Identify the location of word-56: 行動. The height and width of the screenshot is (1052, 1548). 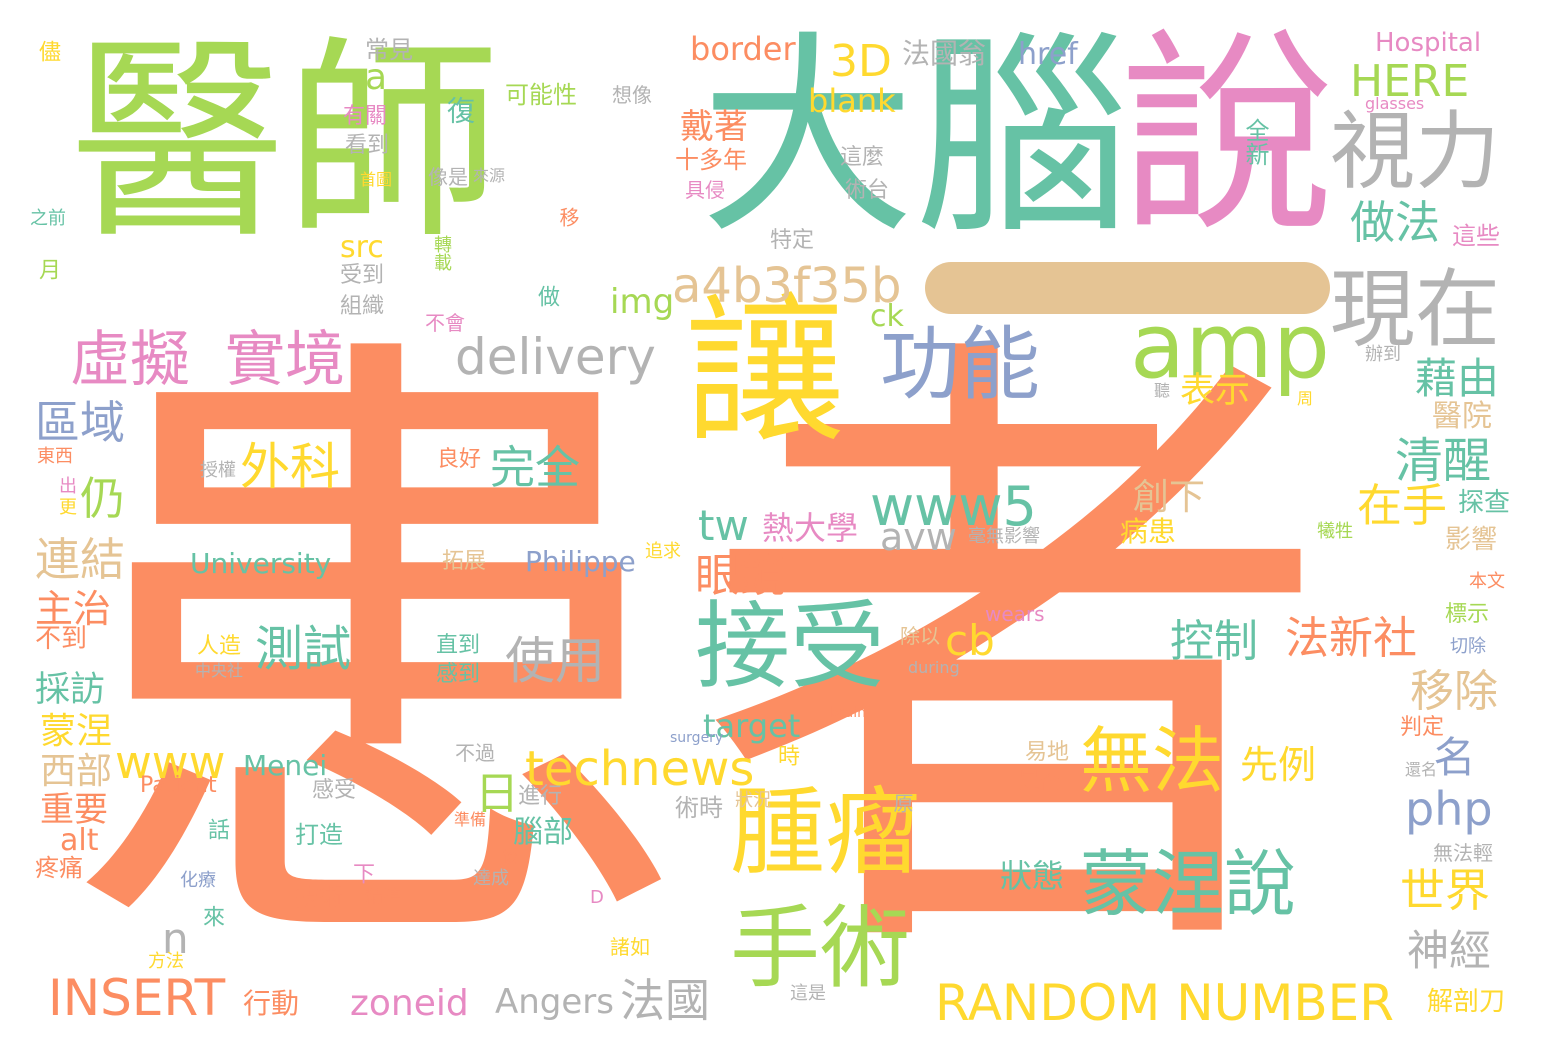
(271, 1003).